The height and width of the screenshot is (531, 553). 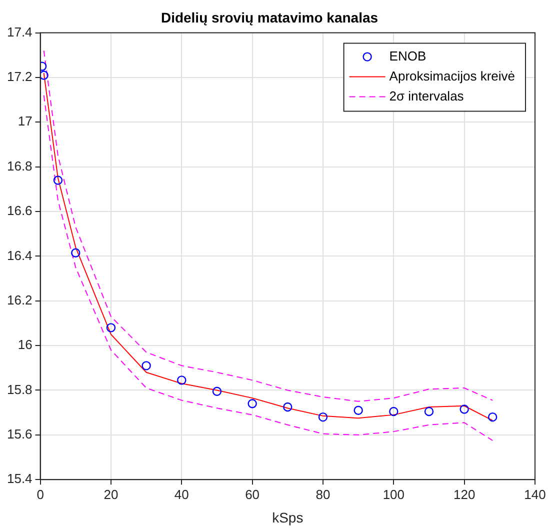 I want to click on y-tick-label: 16, so click(x=25, y=344).